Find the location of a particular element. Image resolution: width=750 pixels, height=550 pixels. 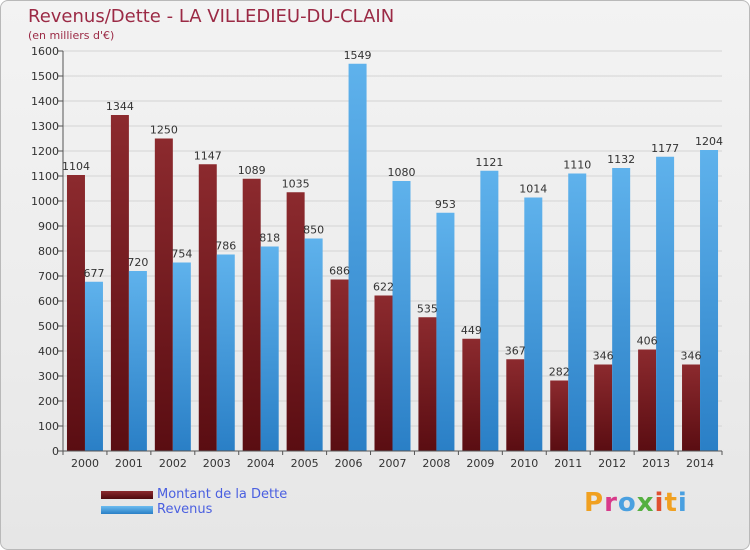

x-tick-label: 2011 is located at coordinates (568, 463).